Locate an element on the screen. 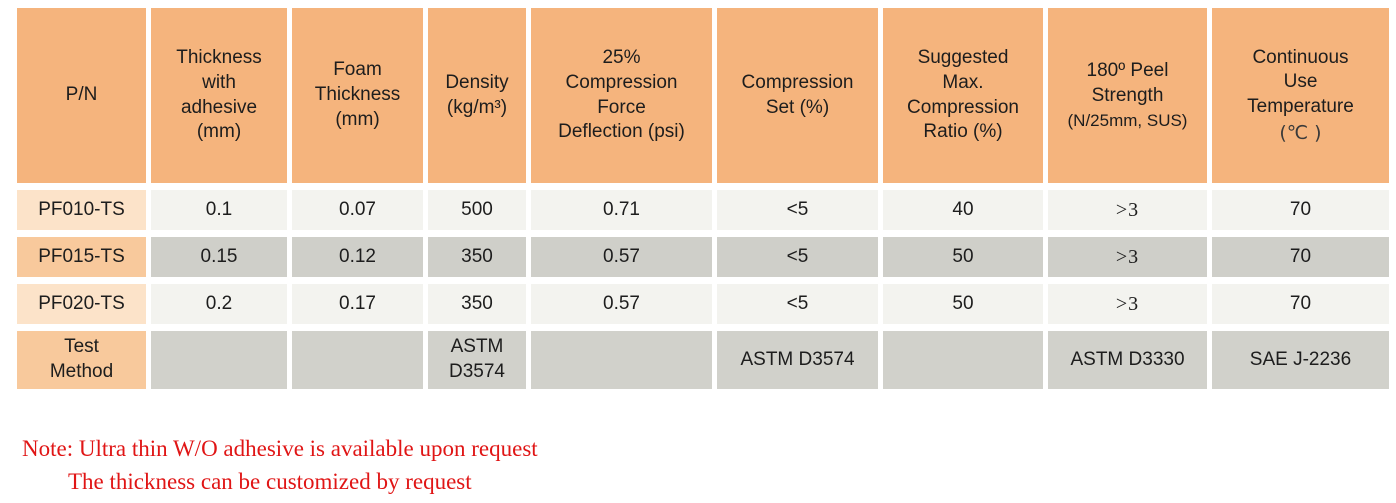 Image resolution: width=1396 pixels, height=503 pixels. value-cell: 40 is located at coordinates (963, 210).